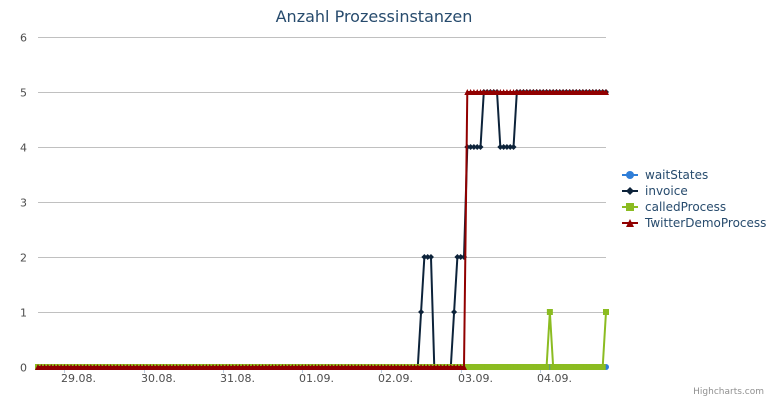  What do you see at coordinates (23, 203) in the screenshot?
I see `y-tick-label: 3` at bounding box center [23, 203].